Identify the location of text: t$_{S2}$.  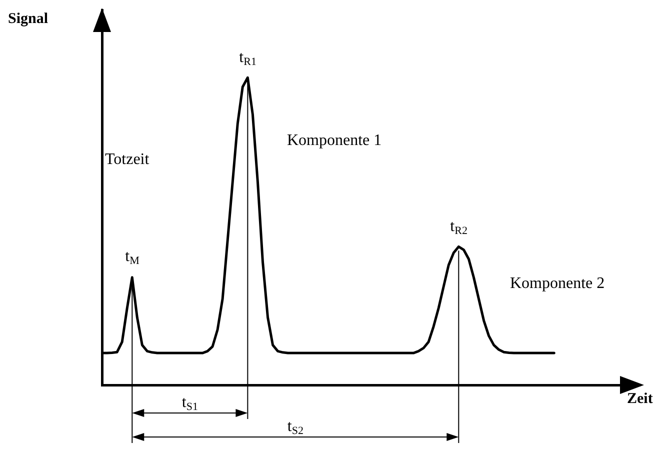
(295, 427).